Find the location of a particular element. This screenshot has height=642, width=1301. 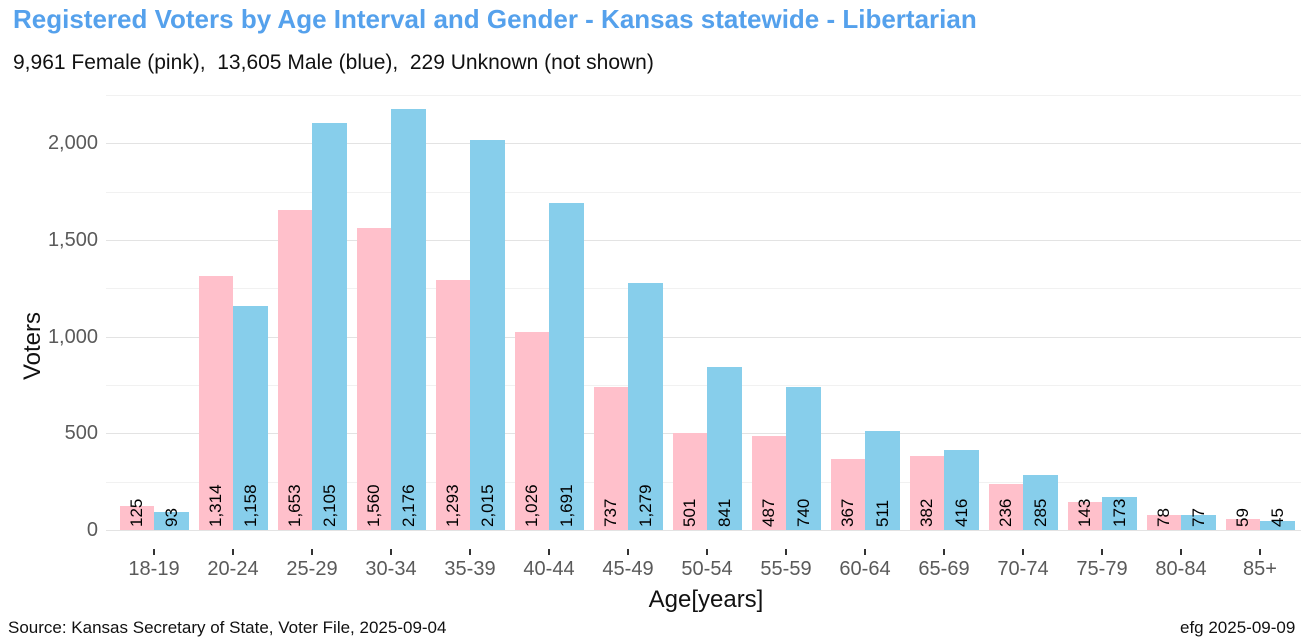

y-tick-label: 1,500 is located at coordinates (72, 239).